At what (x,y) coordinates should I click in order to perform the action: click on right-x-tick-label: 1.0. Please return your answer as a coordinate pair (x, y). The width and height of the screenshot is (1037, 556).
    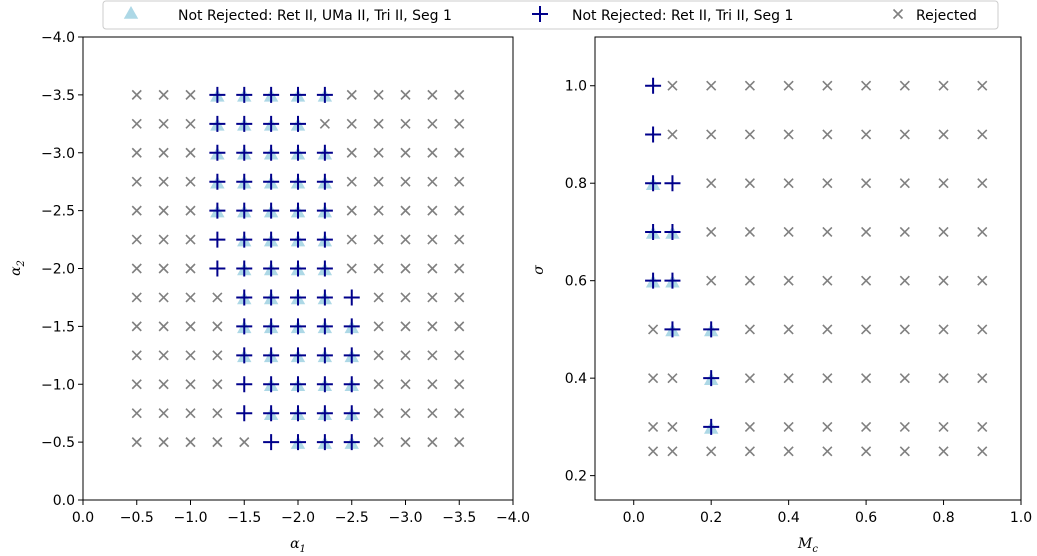
    Looking at the image, I should click on (1021, 518).